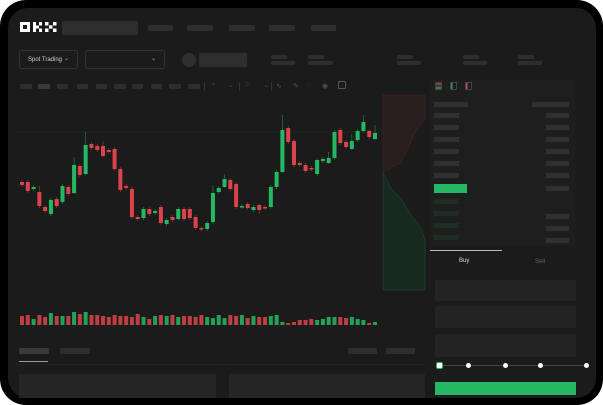  What do you see at coordinates (404, 231) in the screenshot?
I see `depth-bids` at bounding box center [404, 231].